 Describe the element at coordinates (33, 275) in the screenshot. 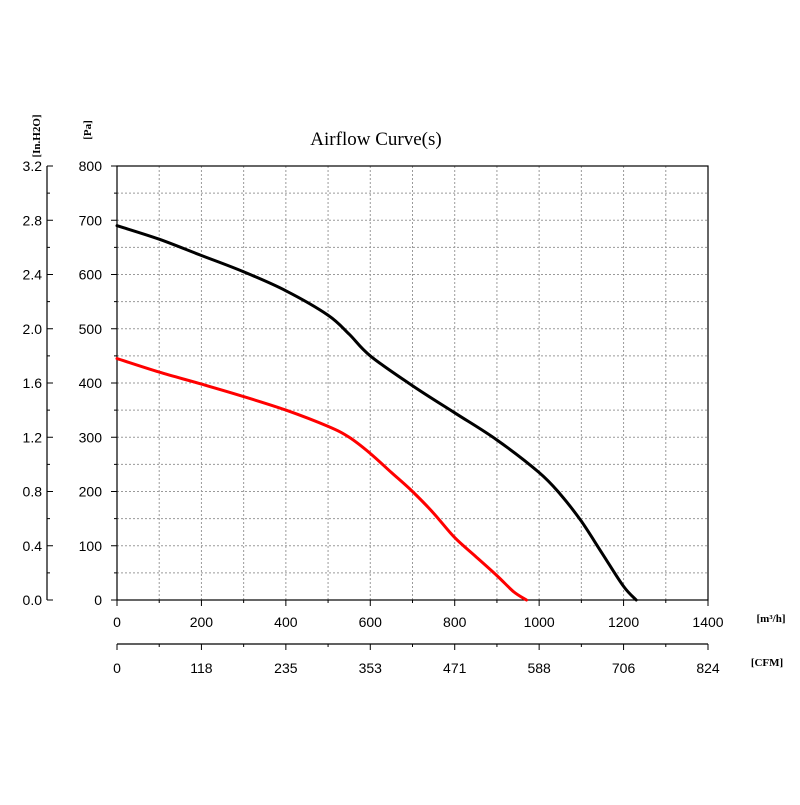

I see `y-tick-label-secondary: 2.4` at that location.